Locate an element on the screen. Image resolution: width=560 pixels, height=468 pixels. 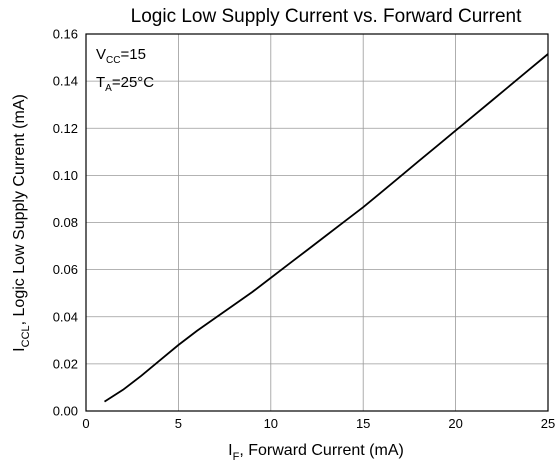
y-tick-label: 0.04 is located at coordinates (65, 316).